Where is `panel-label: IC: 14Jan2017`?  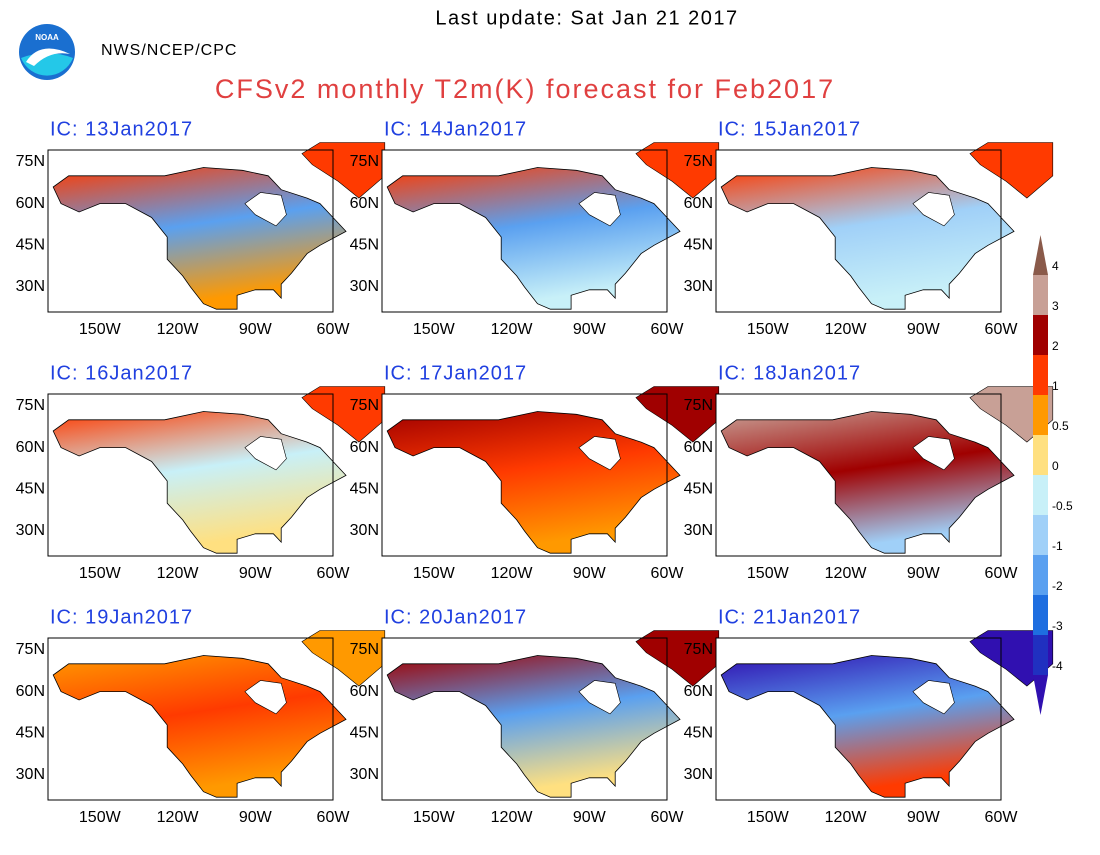 panel-label: IC: 14Jan2017 is located at coordinates (455, 129).